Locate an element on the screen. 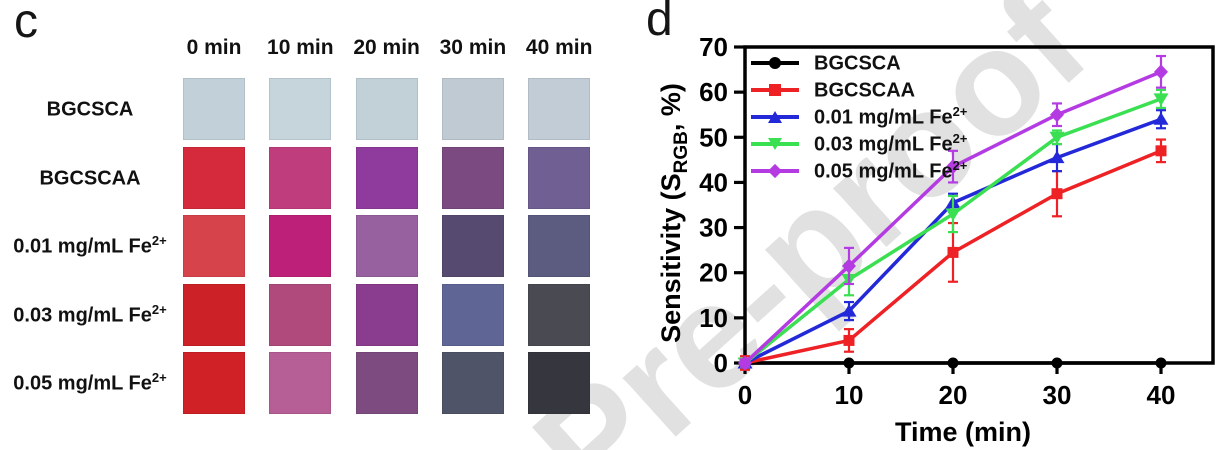 The width and height of the screenshot is (1228, 450). legend-label: BGCSCAA is located at coordinates (865, 90).